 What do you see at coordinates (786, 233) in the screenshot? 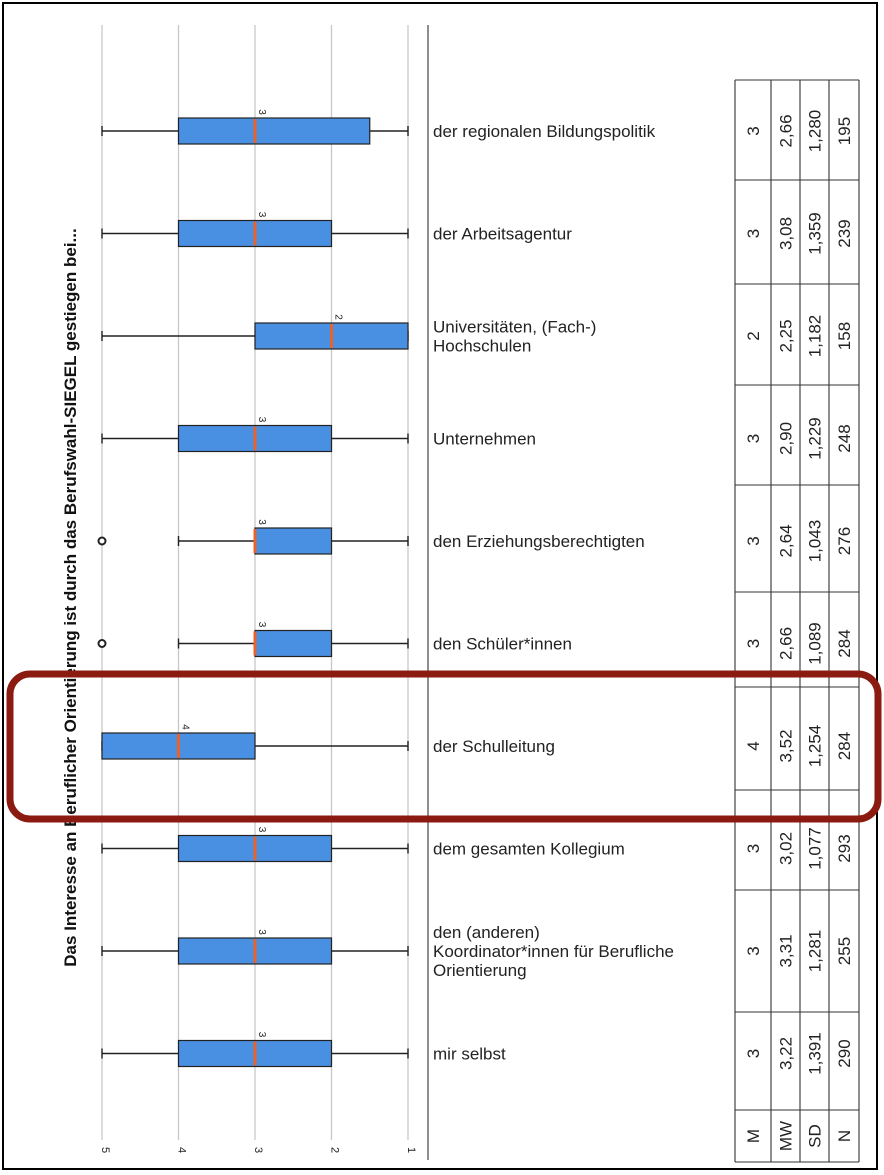
I see `table-cell-mw: 3,08` at bounding box center [786, 233].